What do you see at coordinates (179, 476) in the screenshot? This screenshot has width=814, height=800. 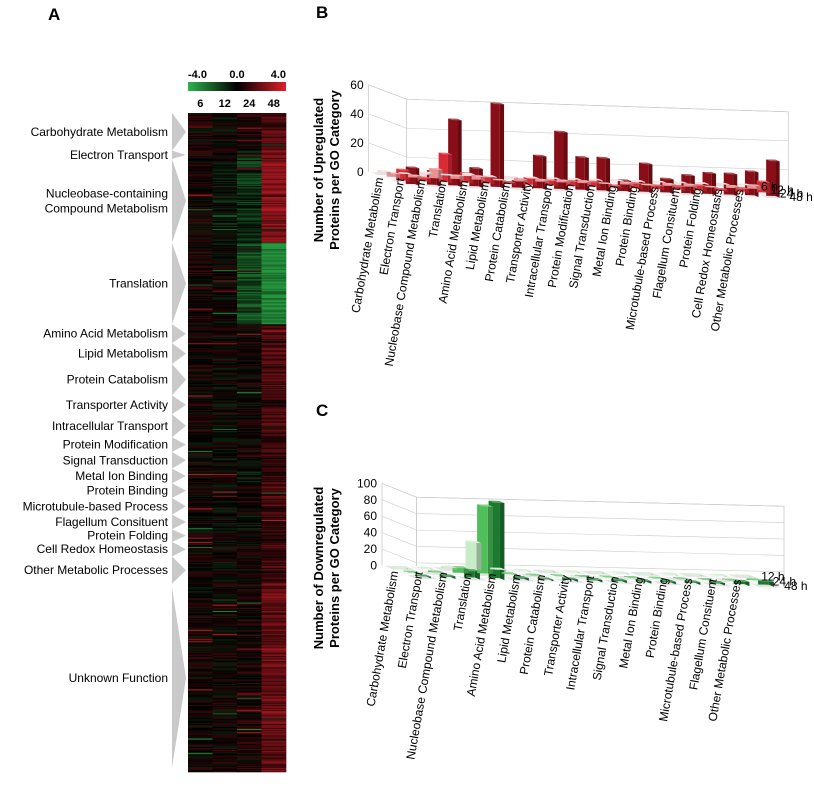 I see `heatmap-group-bracket` at bounding box center [179, 476].